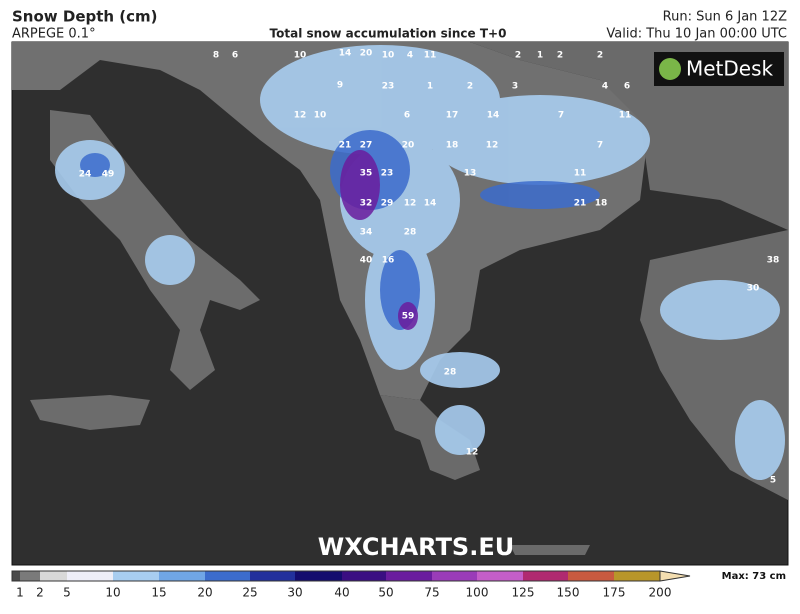  Describe the element at coordinates (366, 261) in the screenshot. I see `map-label: 40` at that location.